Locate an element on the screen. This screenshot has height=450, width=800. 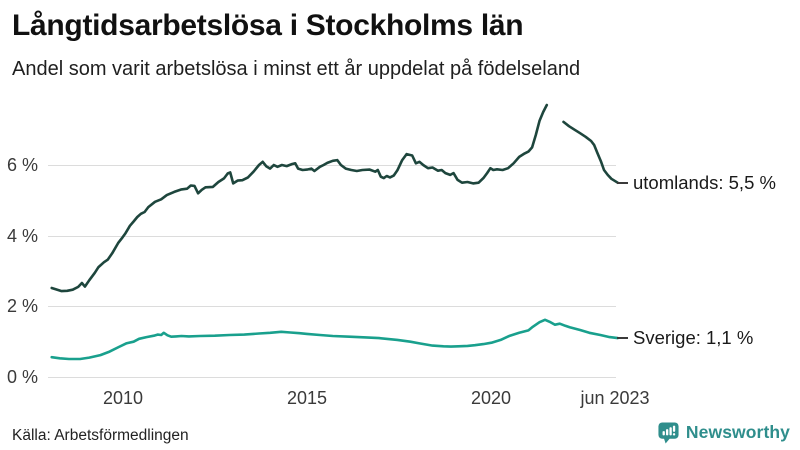
x-axis-tick-2020: 2020 is located at coordinates (491, 398).